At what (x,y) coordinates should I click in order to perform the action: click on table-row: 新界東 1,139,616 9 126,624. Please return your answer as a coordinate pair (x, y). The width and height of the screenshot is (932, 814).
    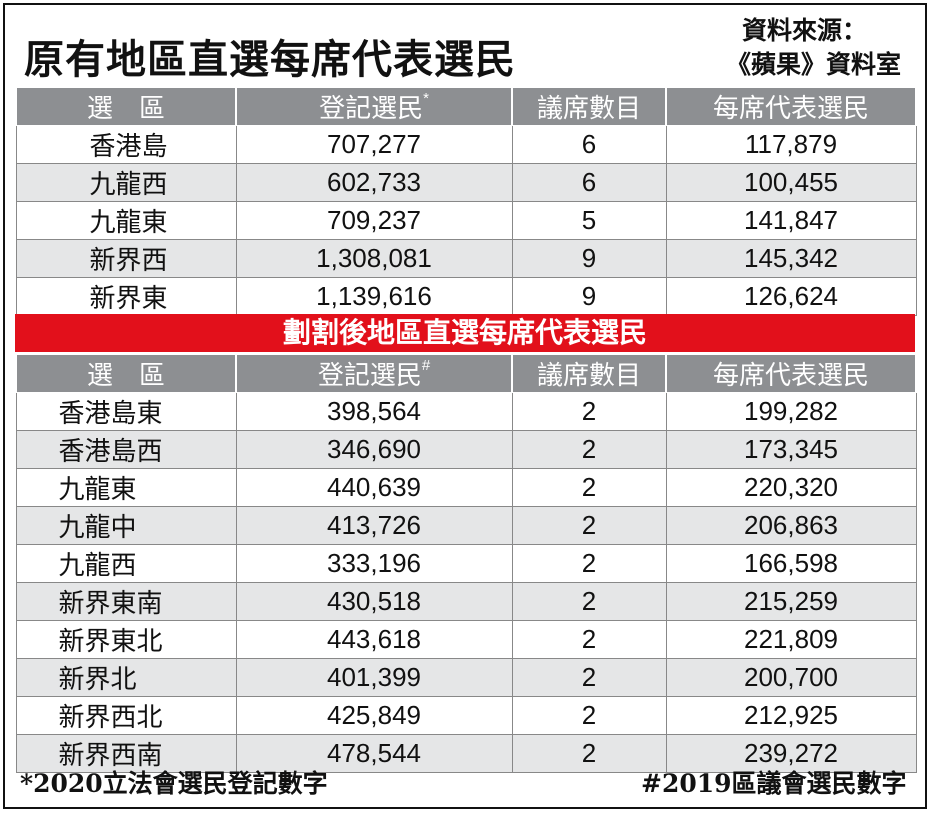
    Looking at the image, I should click on (466, 296).